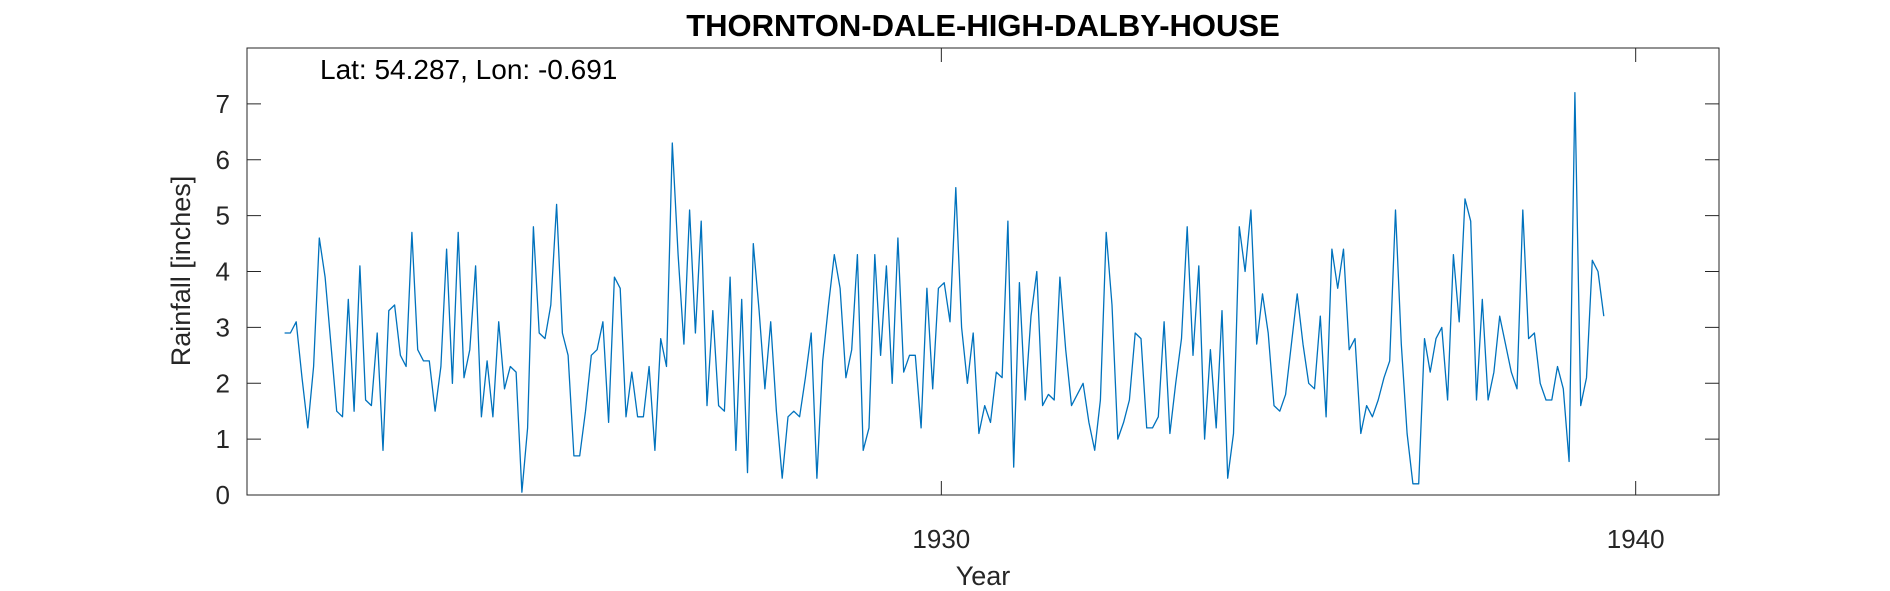  Describe the element at coordinates (941, 539) in the screenshot. I see `x-tick-label: 1930` at that location.